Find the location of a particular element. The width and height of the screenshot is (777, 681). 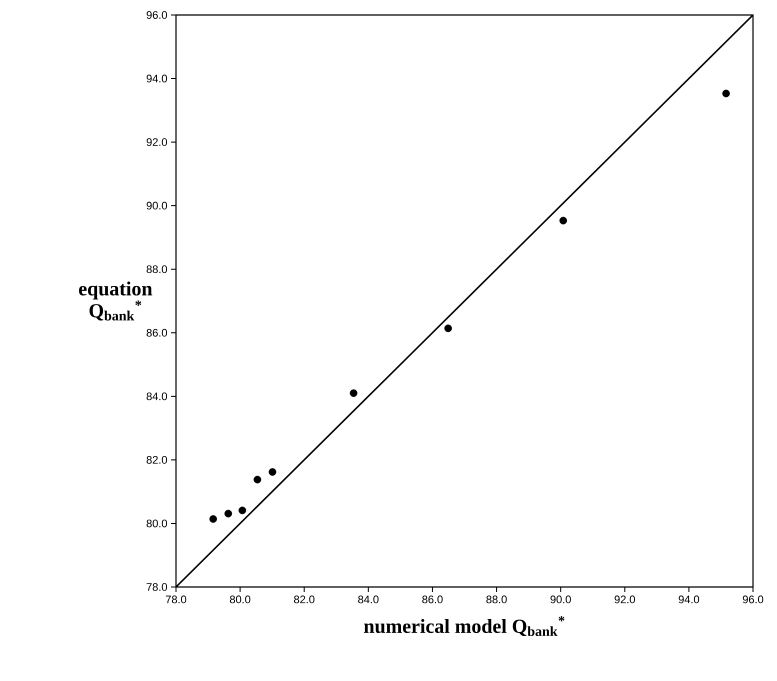

y-axis-title: equation Q$_{bank}$* is located at coordinates (115, 300).